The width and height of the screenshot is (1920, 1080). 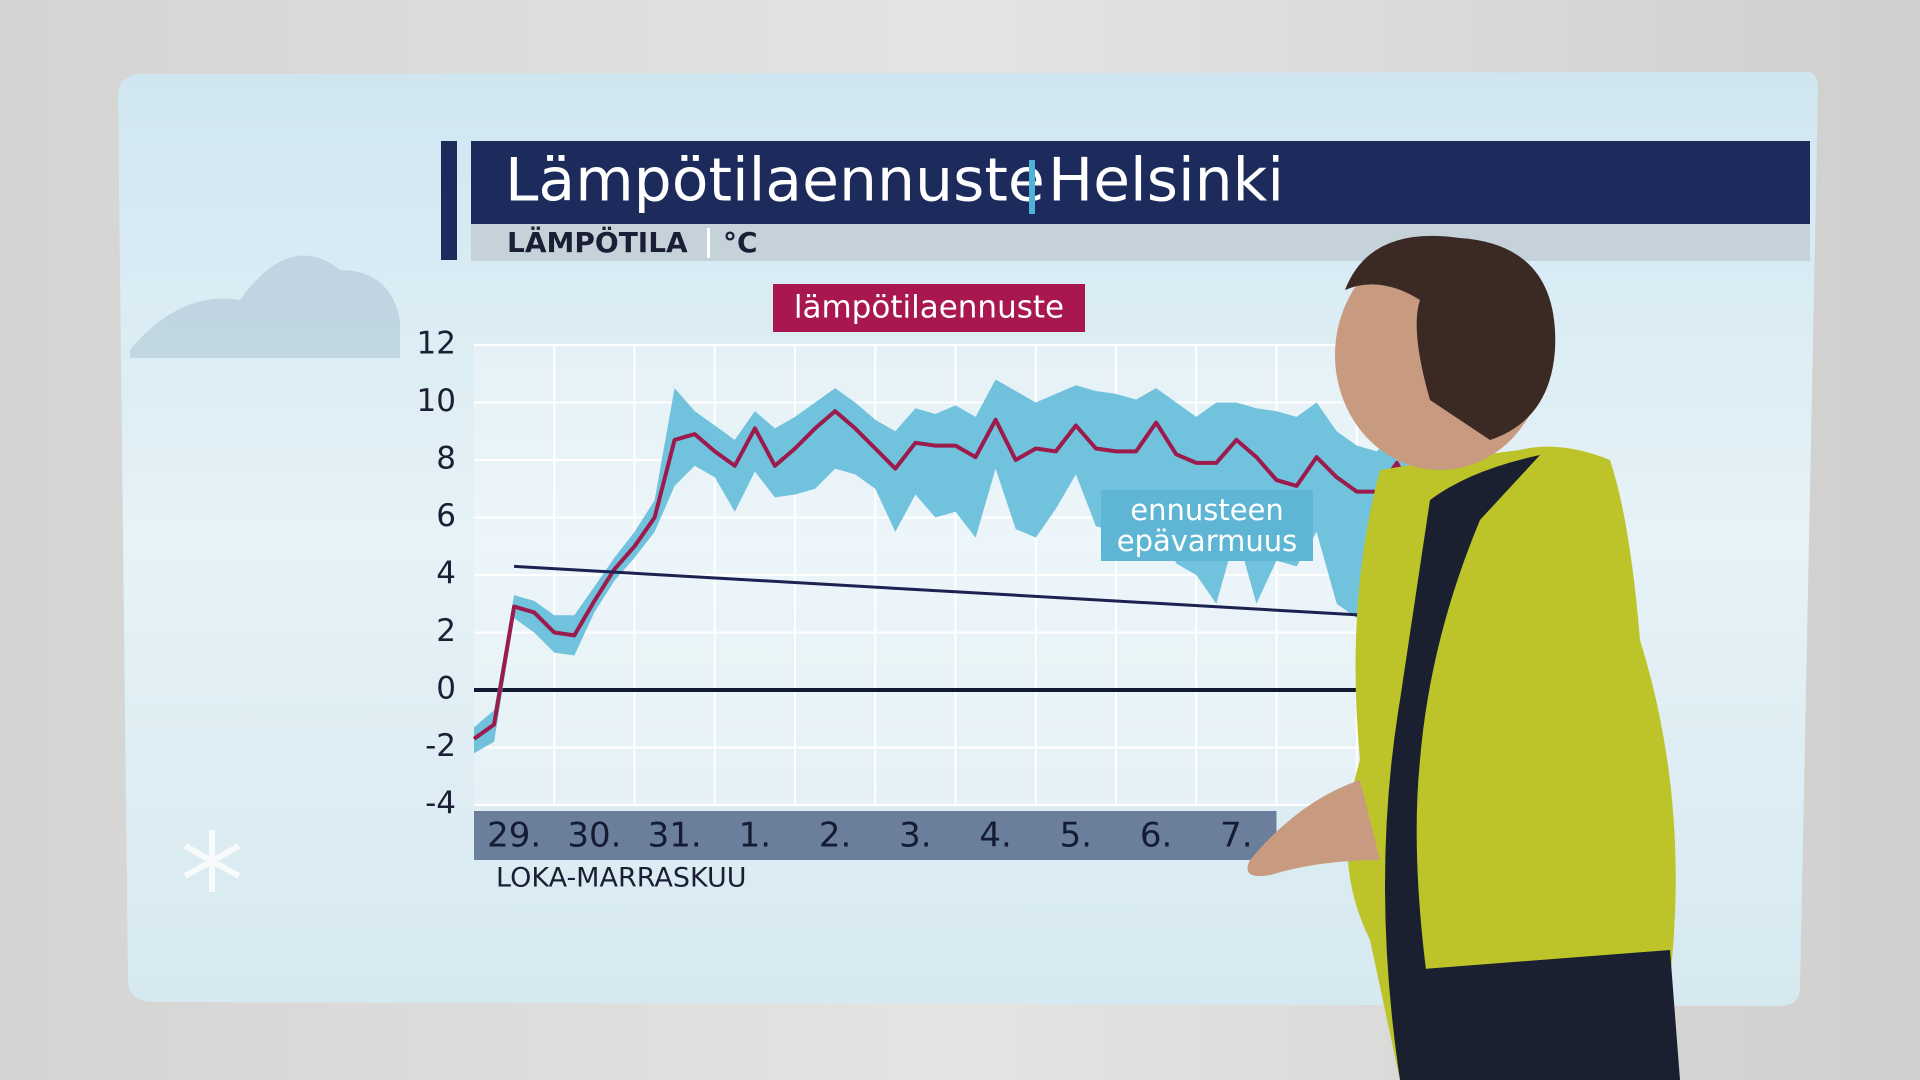 What do you see at coordinates (594, 836) in the screenshot?
I see `x-tick-label: 30.` at bounding box center [594, 836].